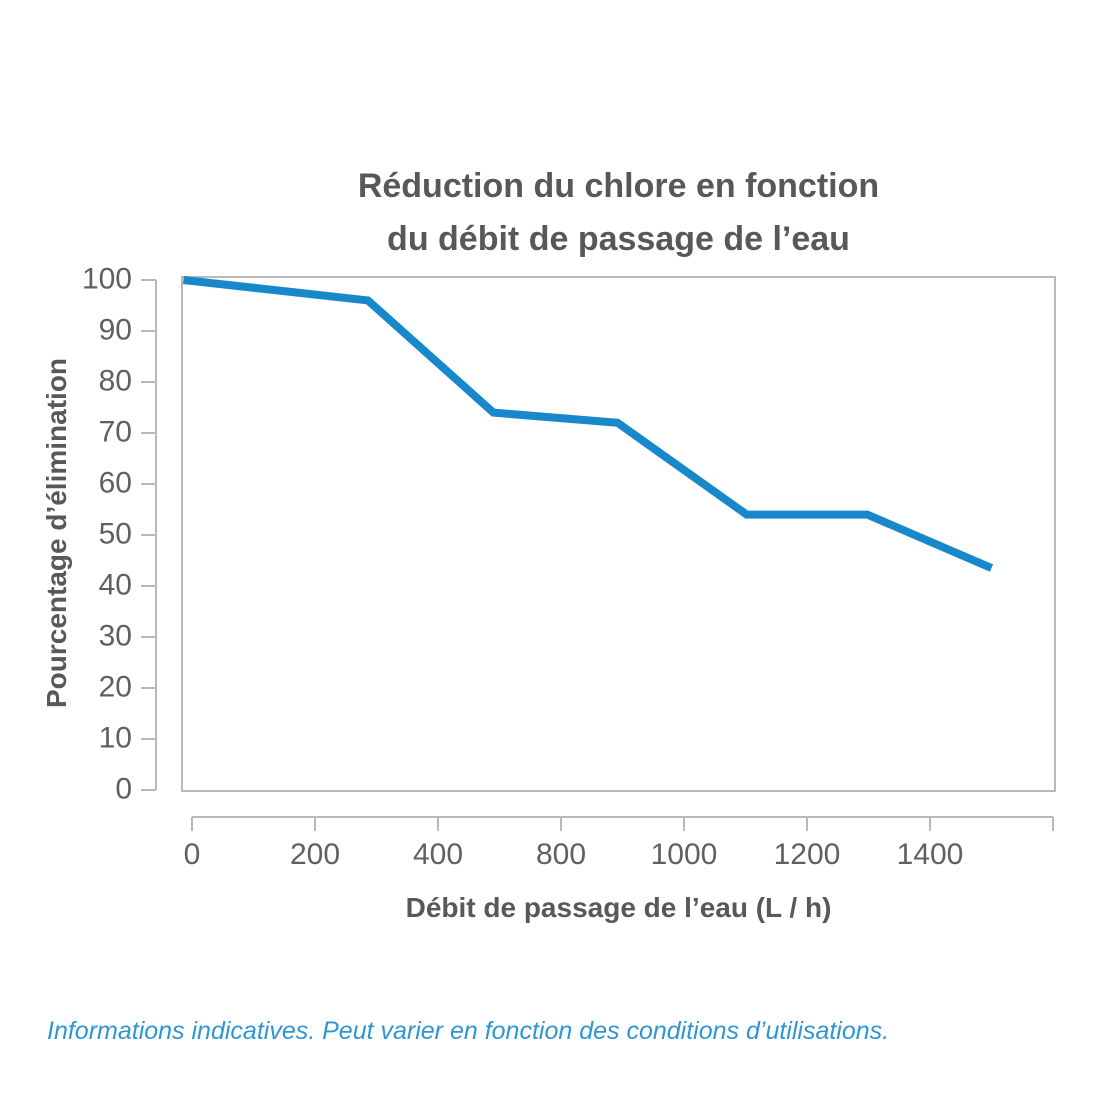 The width and height of the screenshot is (1100, 1100). I want to click on y-tick-label: 100, so click(106, 279).